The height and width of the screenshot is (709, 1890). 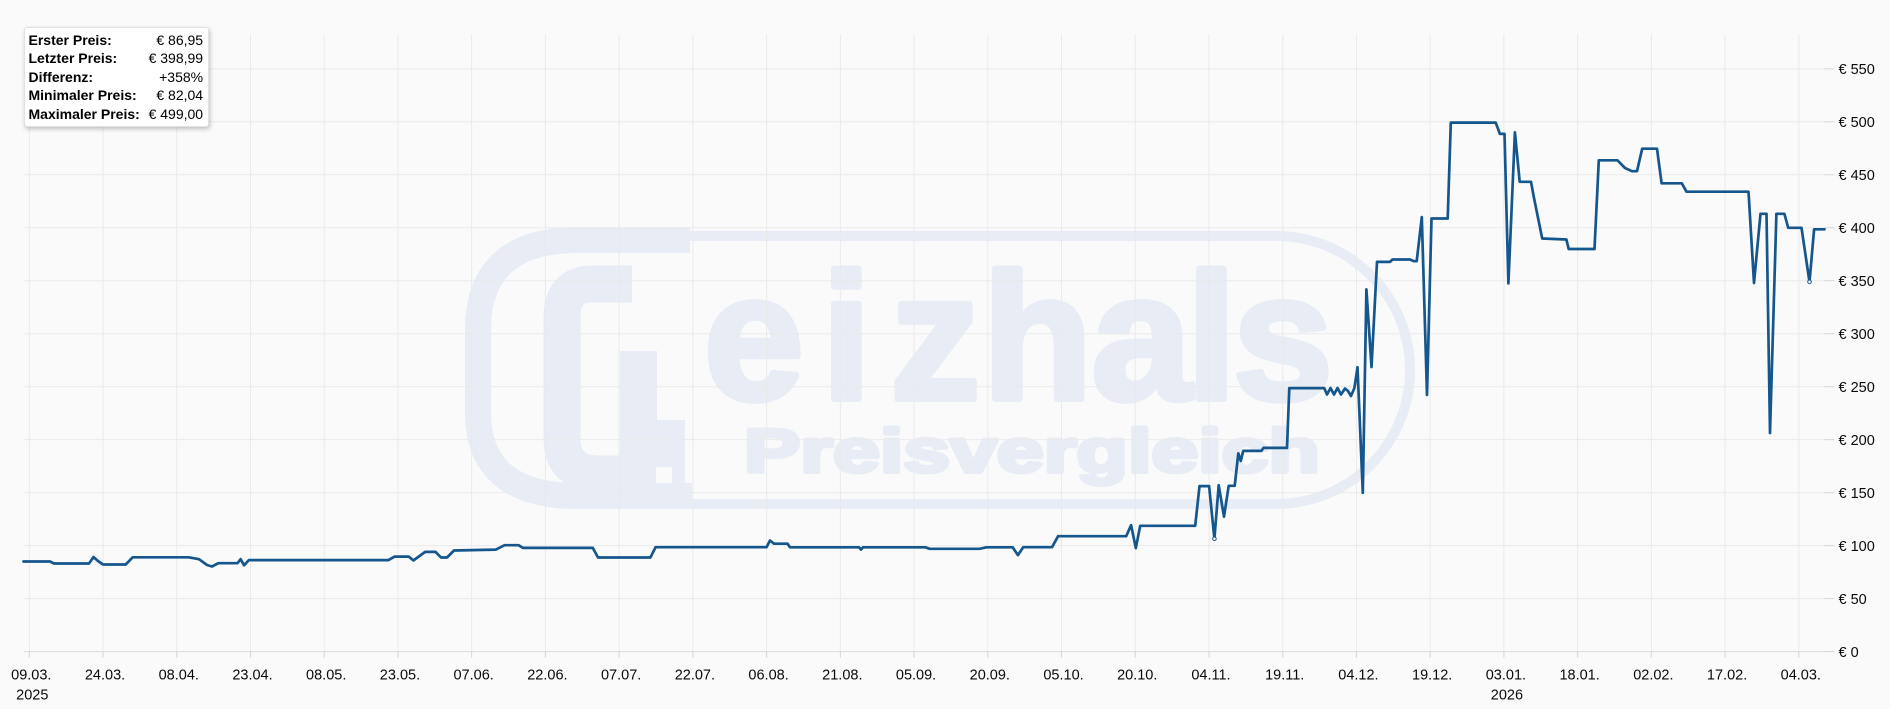 I want to click on svg-text: 05.10., so click(x=1063, y=676).